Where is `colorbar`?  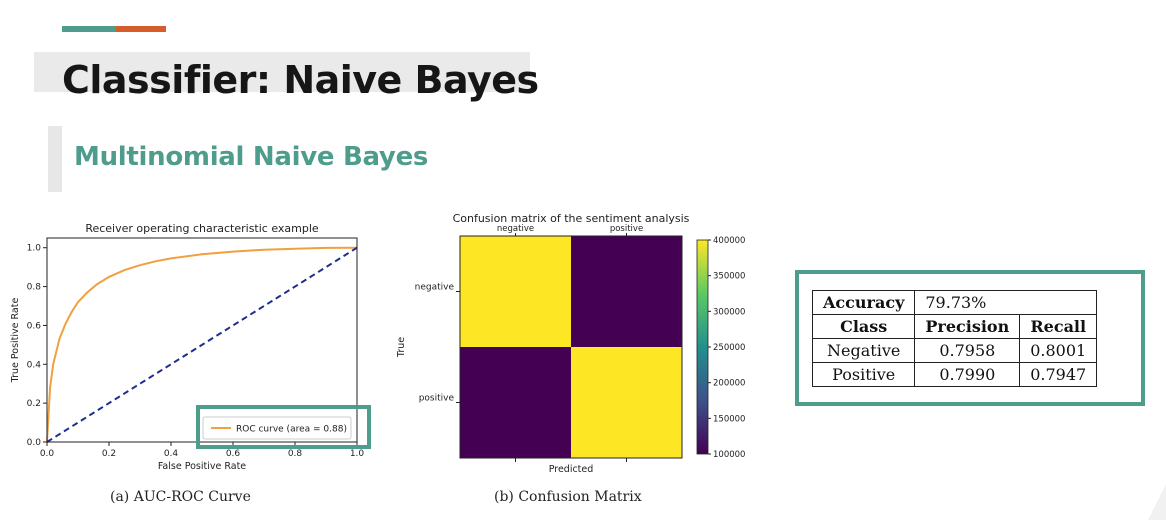
colorbar is located at coordinates (702, 347).